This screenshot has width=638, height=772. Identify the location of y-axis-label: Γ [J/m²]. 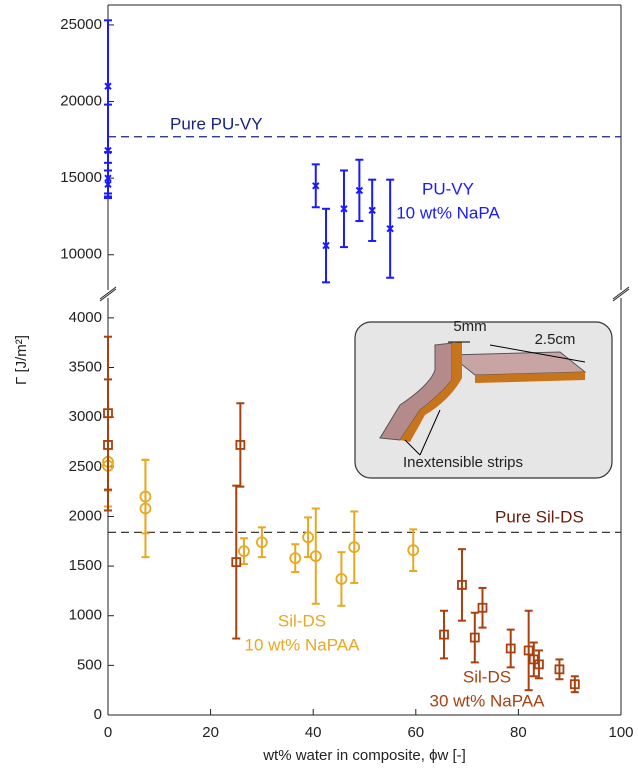
(21, 360).